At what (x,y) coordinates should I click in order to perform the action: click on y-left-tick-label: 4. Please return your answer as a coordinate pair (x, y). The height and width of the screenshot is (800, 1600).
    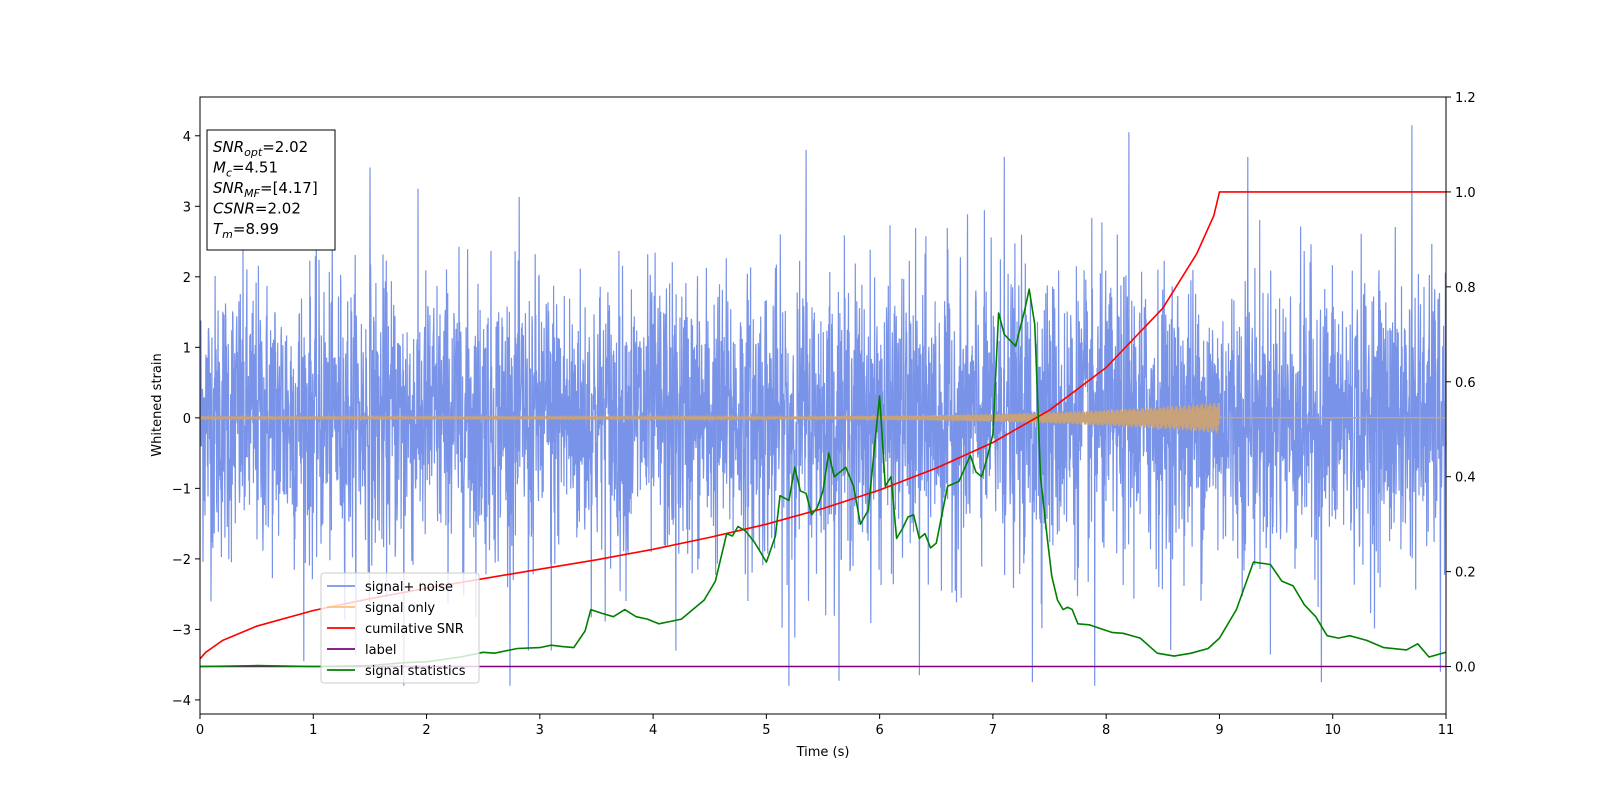
    Looking at the image, I should click on (187, 137).